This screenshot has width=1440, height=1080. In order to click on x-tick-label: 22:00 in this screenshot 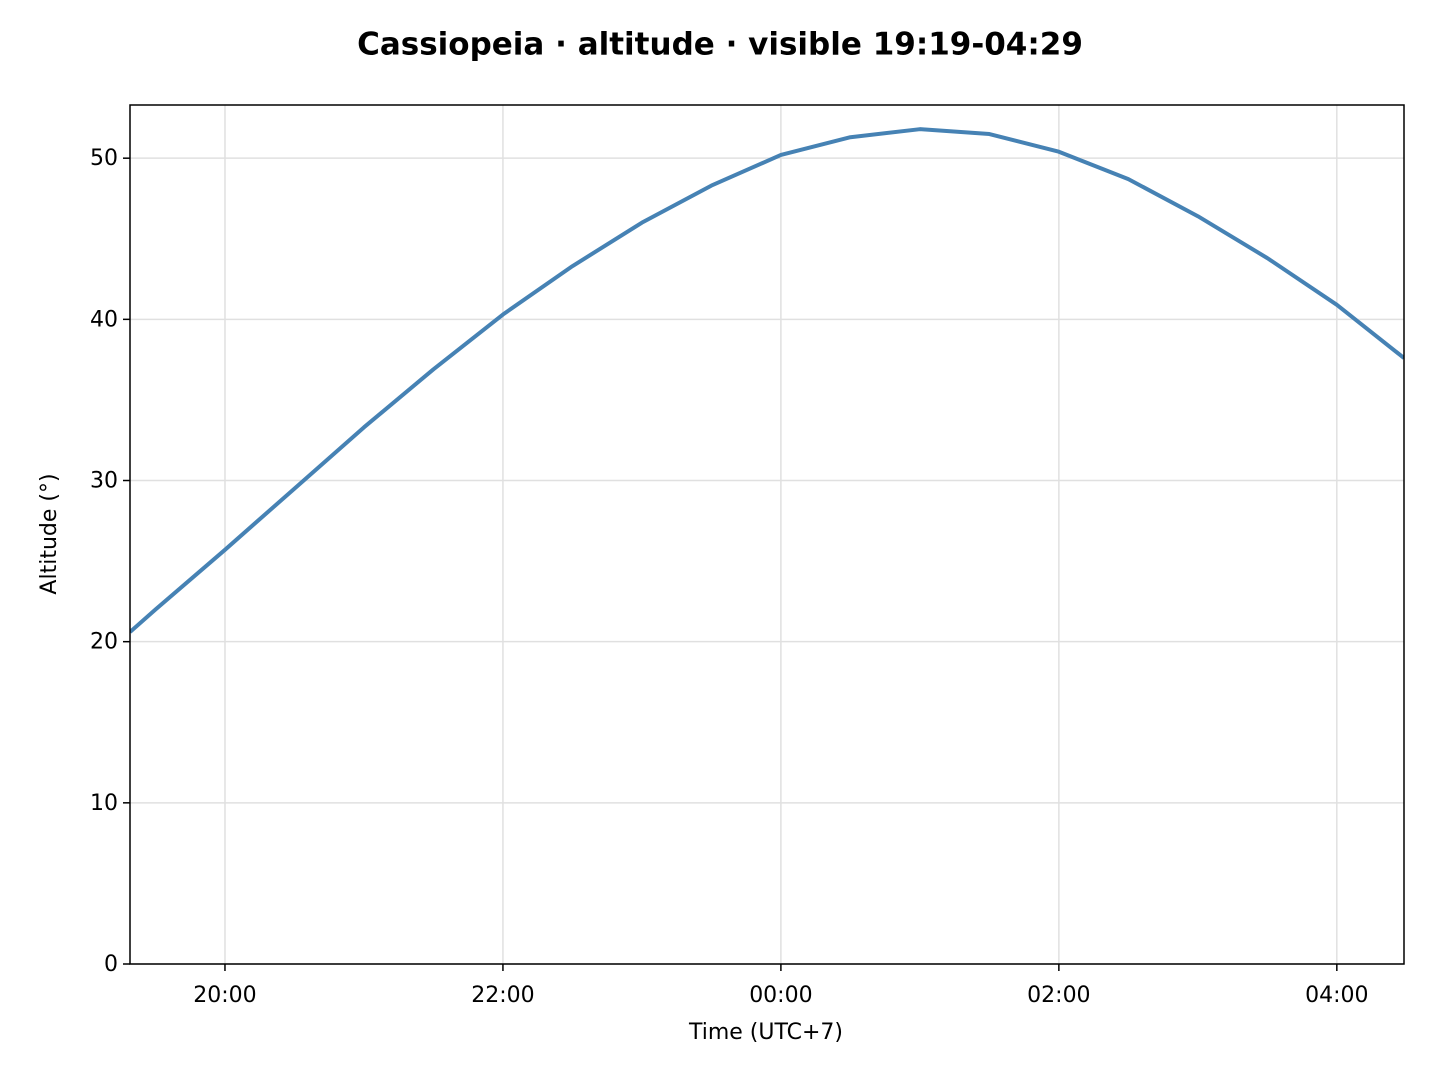, I will do `click(502, 995)`.